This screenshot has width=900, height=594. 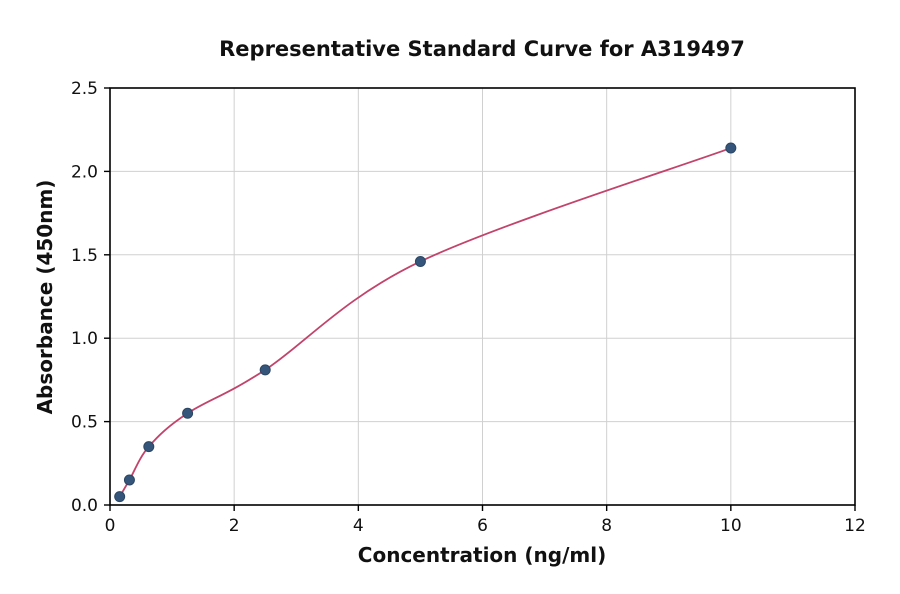 I want to click on x-tick-label: 8, so click(x=606, y=526).